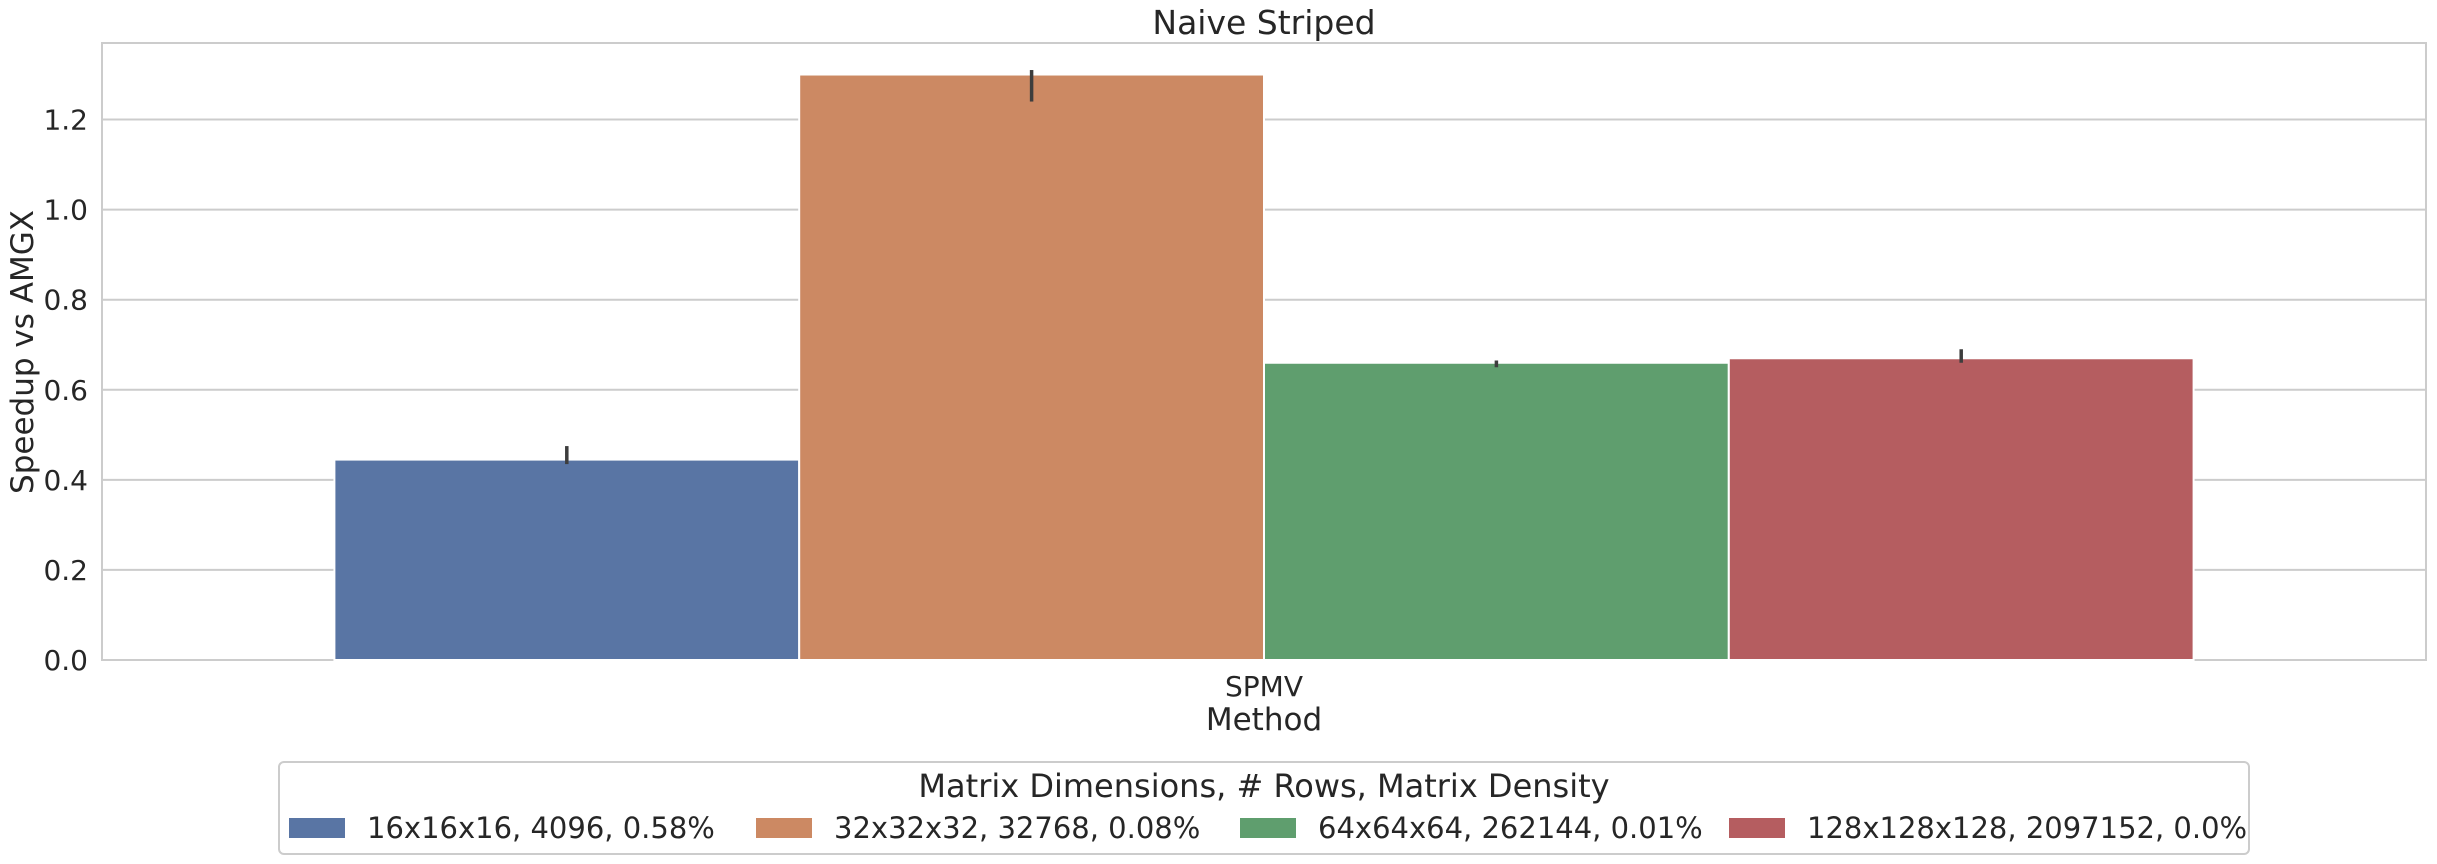 This screenshot has width=2437, height=864. I want to click on y-tick-label: 0.8, so click(65, 300).